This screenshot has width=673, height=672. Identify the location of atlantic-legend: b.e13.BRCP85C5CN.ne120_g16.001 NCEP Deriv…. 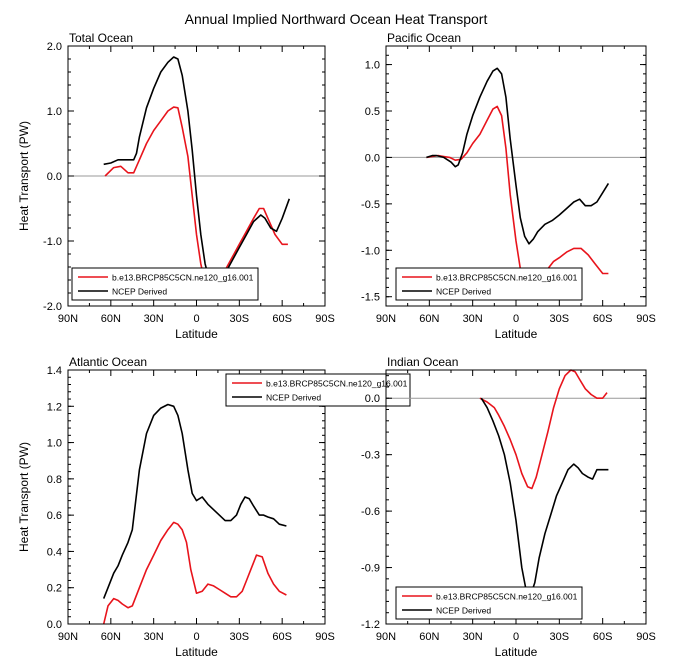
(318, 390).